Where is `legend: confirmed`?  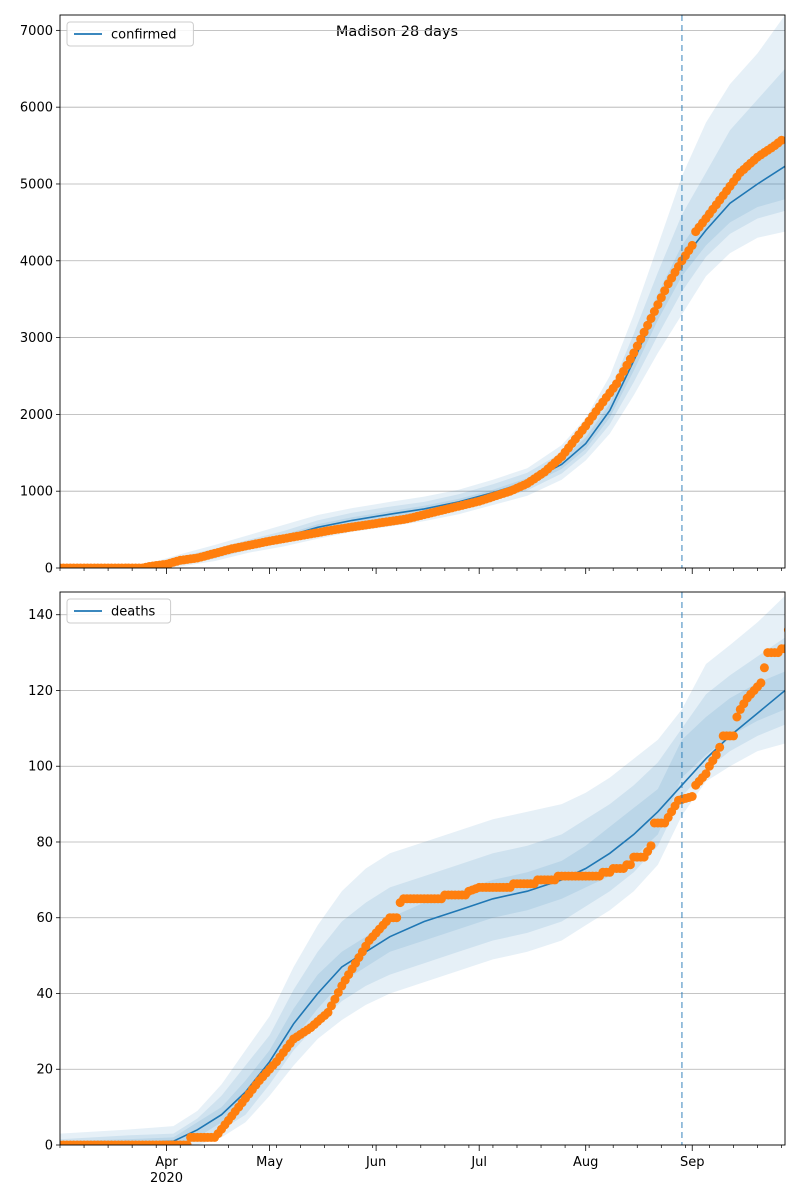
legend: confirmed is located at coordinates (130, 34).